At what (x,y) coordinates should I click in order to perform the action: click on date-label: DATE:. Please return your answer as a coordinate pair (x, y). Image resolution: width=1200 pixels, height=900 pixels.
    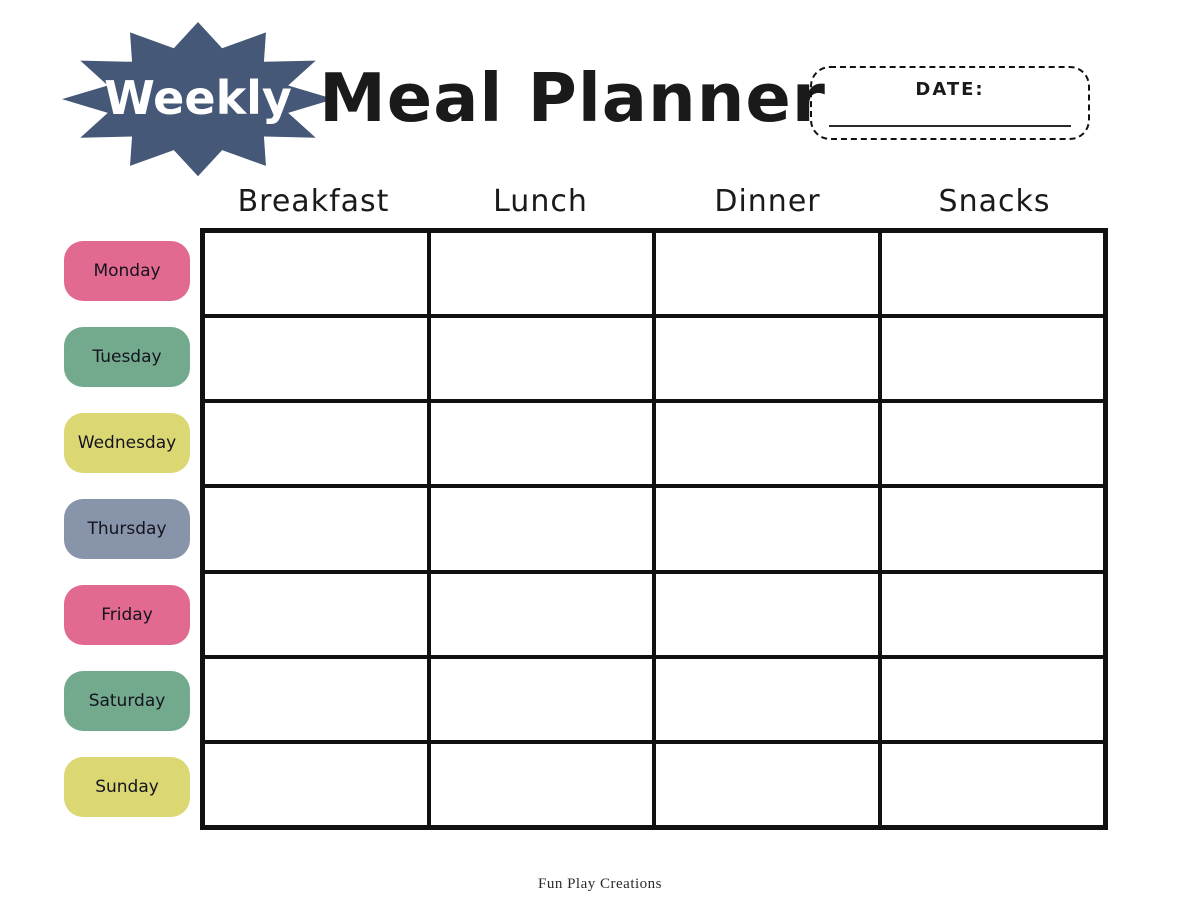
    Looking at the image, I should click on (950, 89).